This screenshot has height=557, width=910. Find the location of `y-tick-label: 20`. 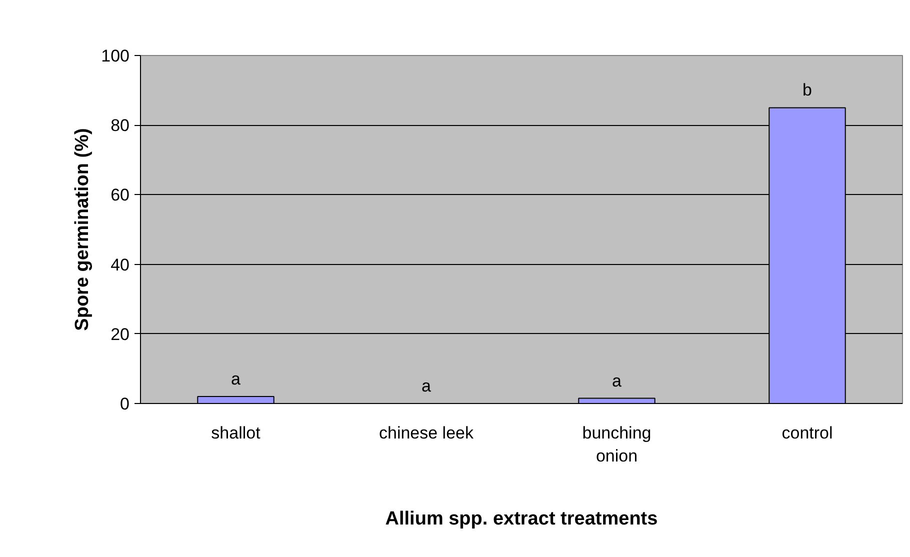

y-tick-label: 20 is located at coordinates (120, 334).